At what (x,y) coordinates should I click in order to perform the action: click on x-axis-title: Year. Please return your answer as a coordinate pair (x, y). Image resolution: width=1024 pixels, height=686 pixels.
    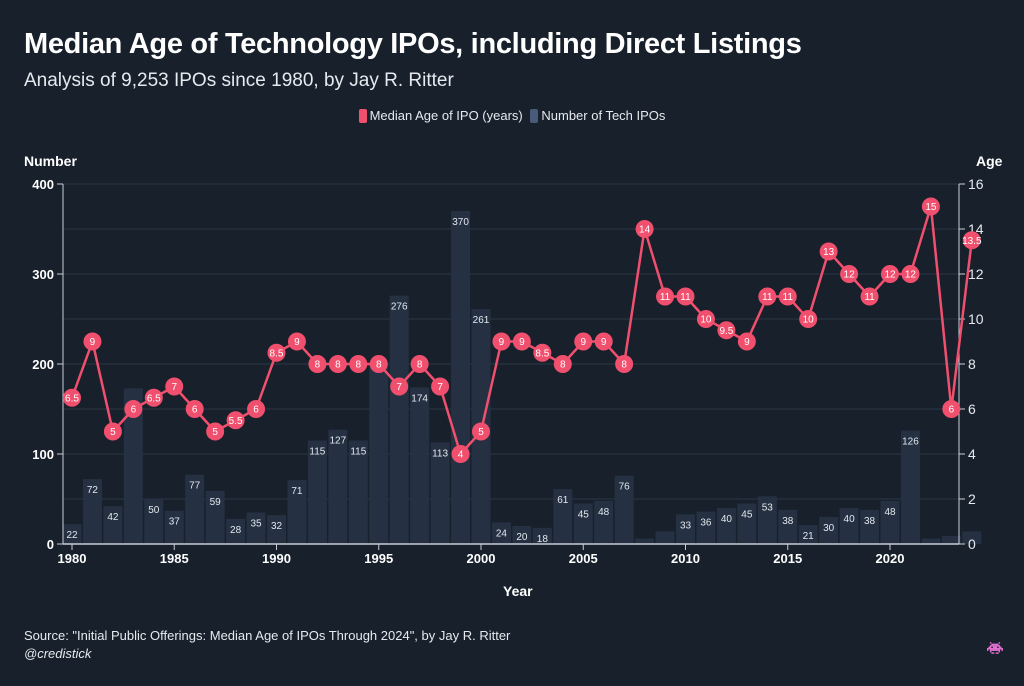
    Looking at the image, I should click on (518, 591).